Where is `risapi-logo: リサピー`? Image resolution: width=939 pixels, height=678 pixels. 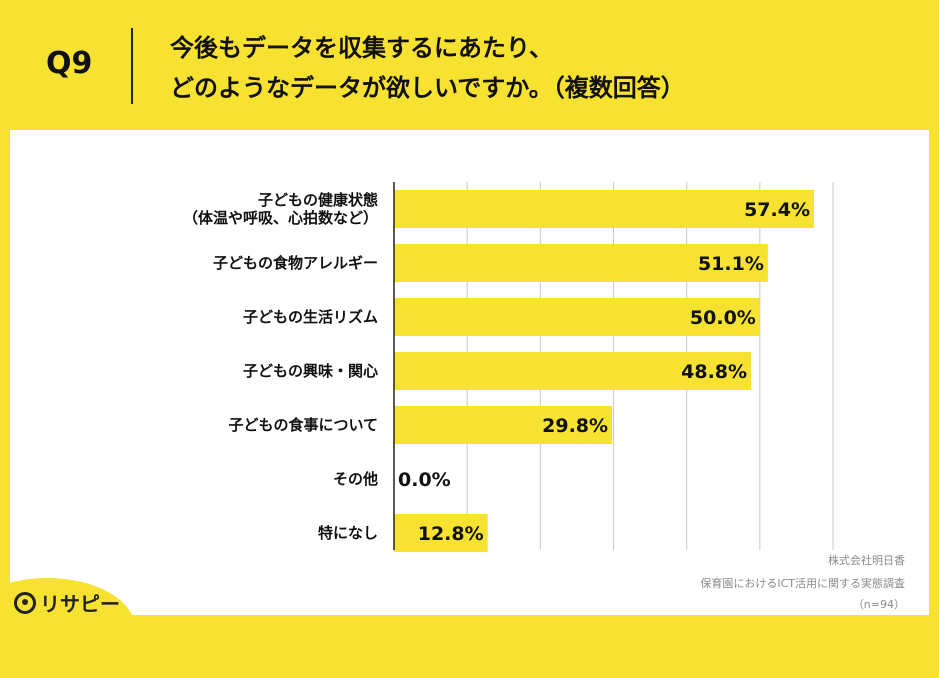
risapi-logo: リサピー is located at coordinates (67, 602).